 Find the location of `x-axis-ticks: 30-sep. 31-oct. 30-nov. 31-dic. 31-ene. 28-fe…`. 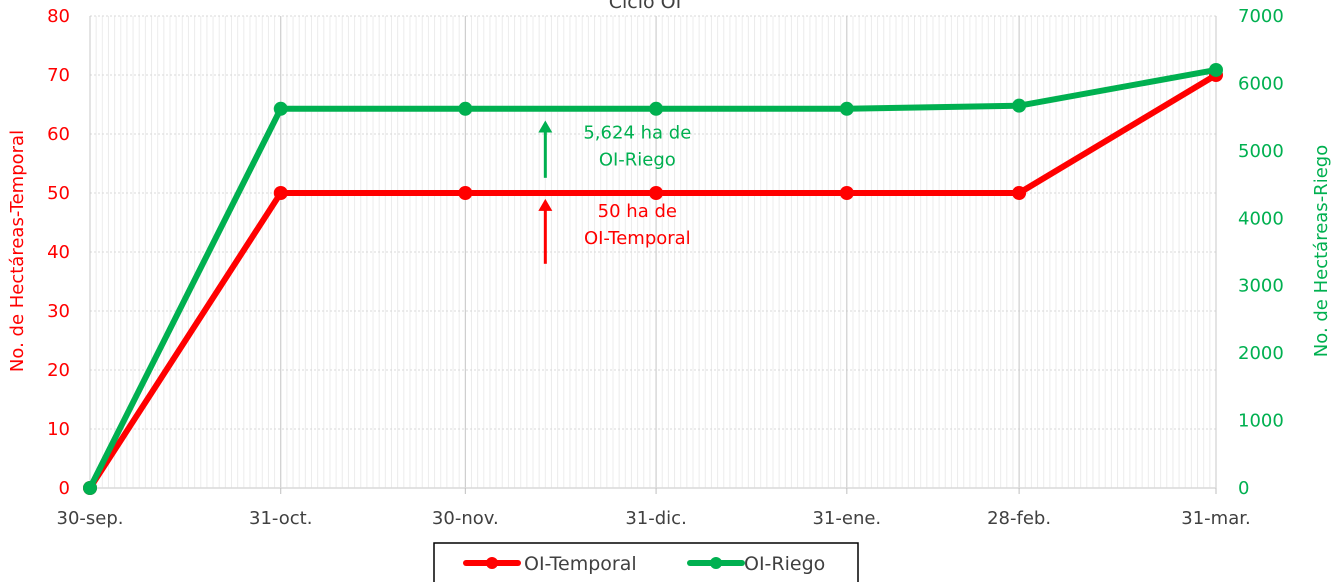

x-axis-ticks: 30-sep. 31-oct. 30-nov. 31-dic. 31-ene. 28-fe… is located at coordinates (654, 508).